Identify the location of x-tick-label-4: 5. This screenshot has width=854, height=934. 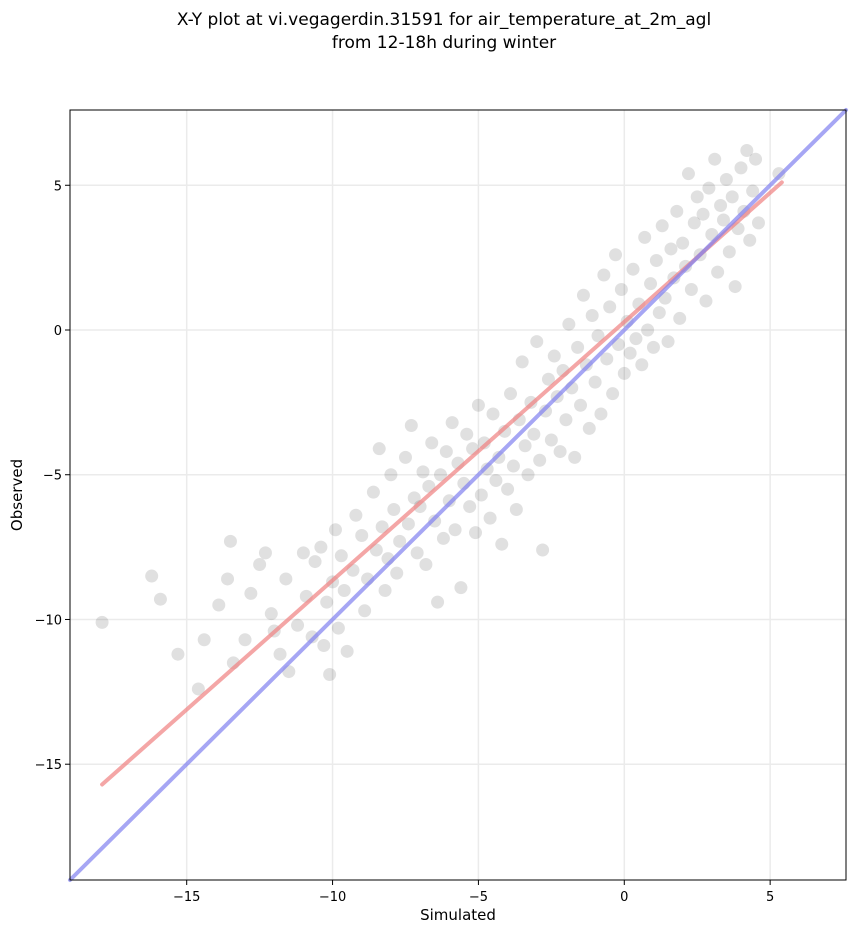
(770, 897).